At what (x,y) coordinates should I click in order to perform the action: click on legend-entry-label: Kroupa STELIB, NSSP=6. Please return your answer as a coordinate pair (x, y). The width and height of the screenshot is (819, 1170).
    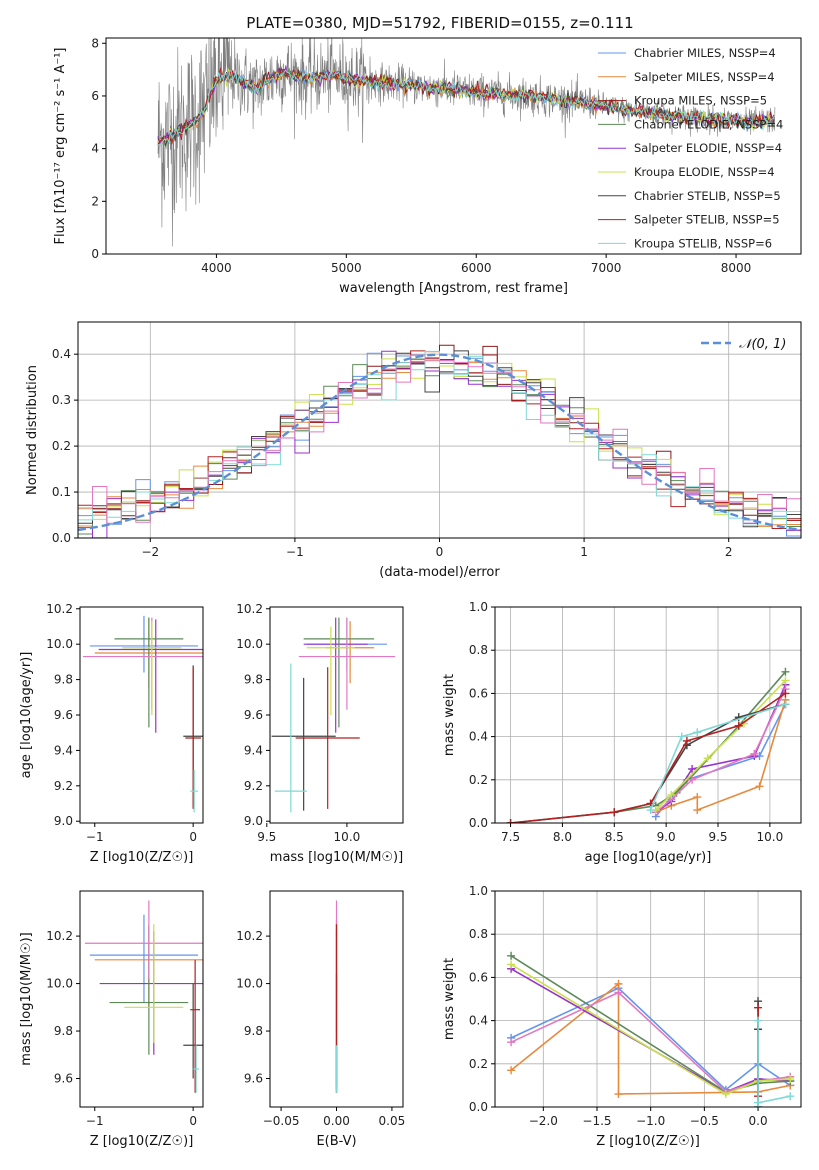
    Looking at the image, I should click on (703, 243).